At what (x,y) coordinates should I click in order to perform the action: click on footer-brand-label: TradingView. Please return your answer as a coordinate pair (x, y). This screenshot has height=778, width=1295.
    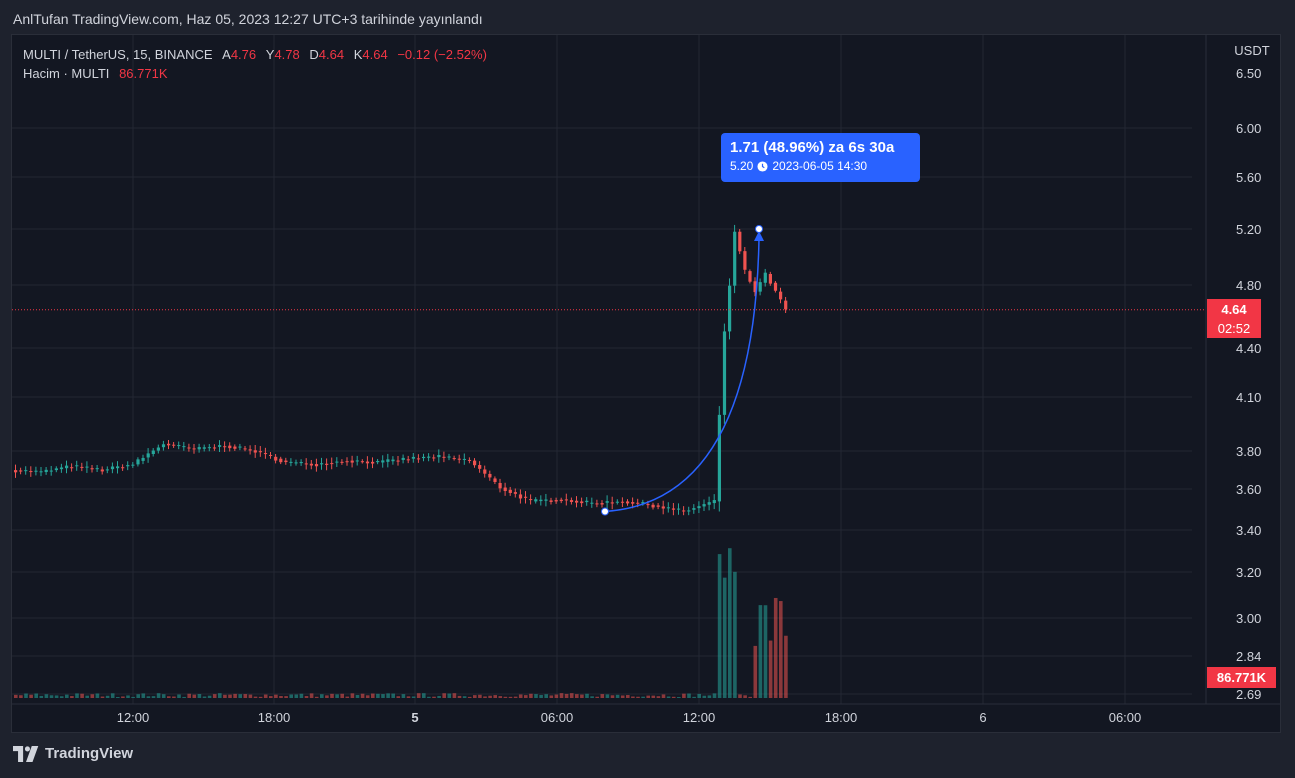
    Looking at the image, I should click on (89, 753).